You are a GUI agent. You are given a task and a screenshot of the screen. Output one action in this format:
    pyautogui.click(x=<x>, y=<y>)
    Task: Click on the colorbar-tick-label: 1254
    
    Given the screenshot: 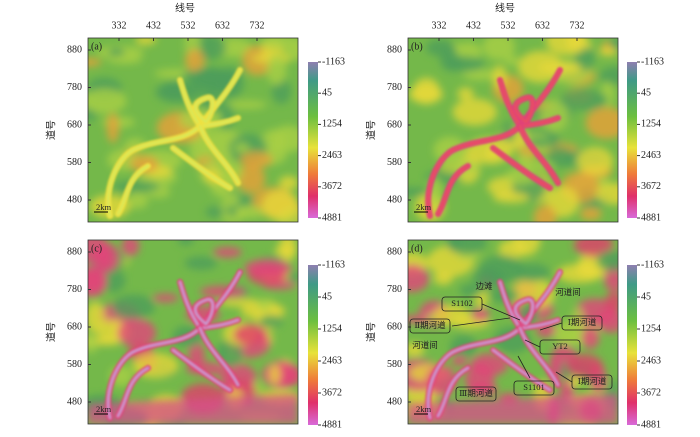 What is the action you would take?
    pyautogui.click(x=651, y=328)
    